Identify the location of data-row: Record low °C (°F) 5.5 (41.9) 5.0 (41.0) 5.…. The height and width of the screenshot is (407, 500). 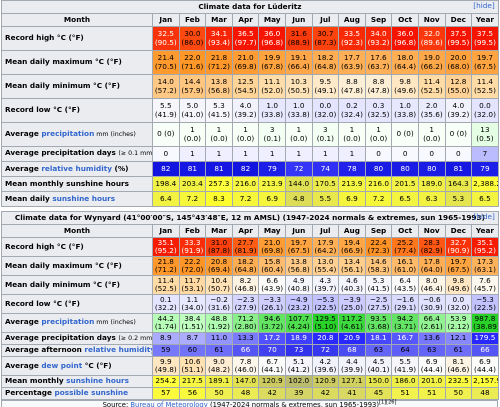
(250, 110).